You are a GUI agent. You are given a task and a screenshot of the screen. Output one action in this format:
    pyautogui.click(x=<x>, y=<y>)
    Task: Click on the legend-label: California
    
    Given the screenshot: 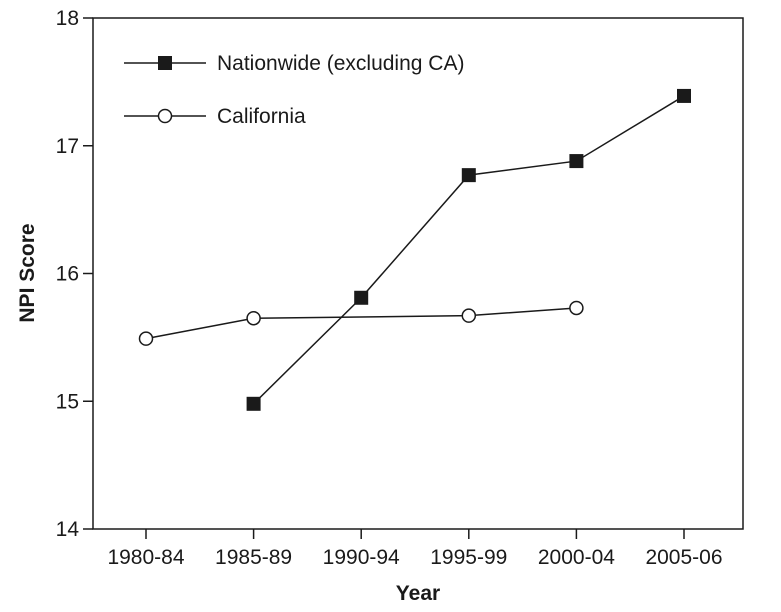 What is the action you would take?
    pyautogui.click(x=261, y=116)
    